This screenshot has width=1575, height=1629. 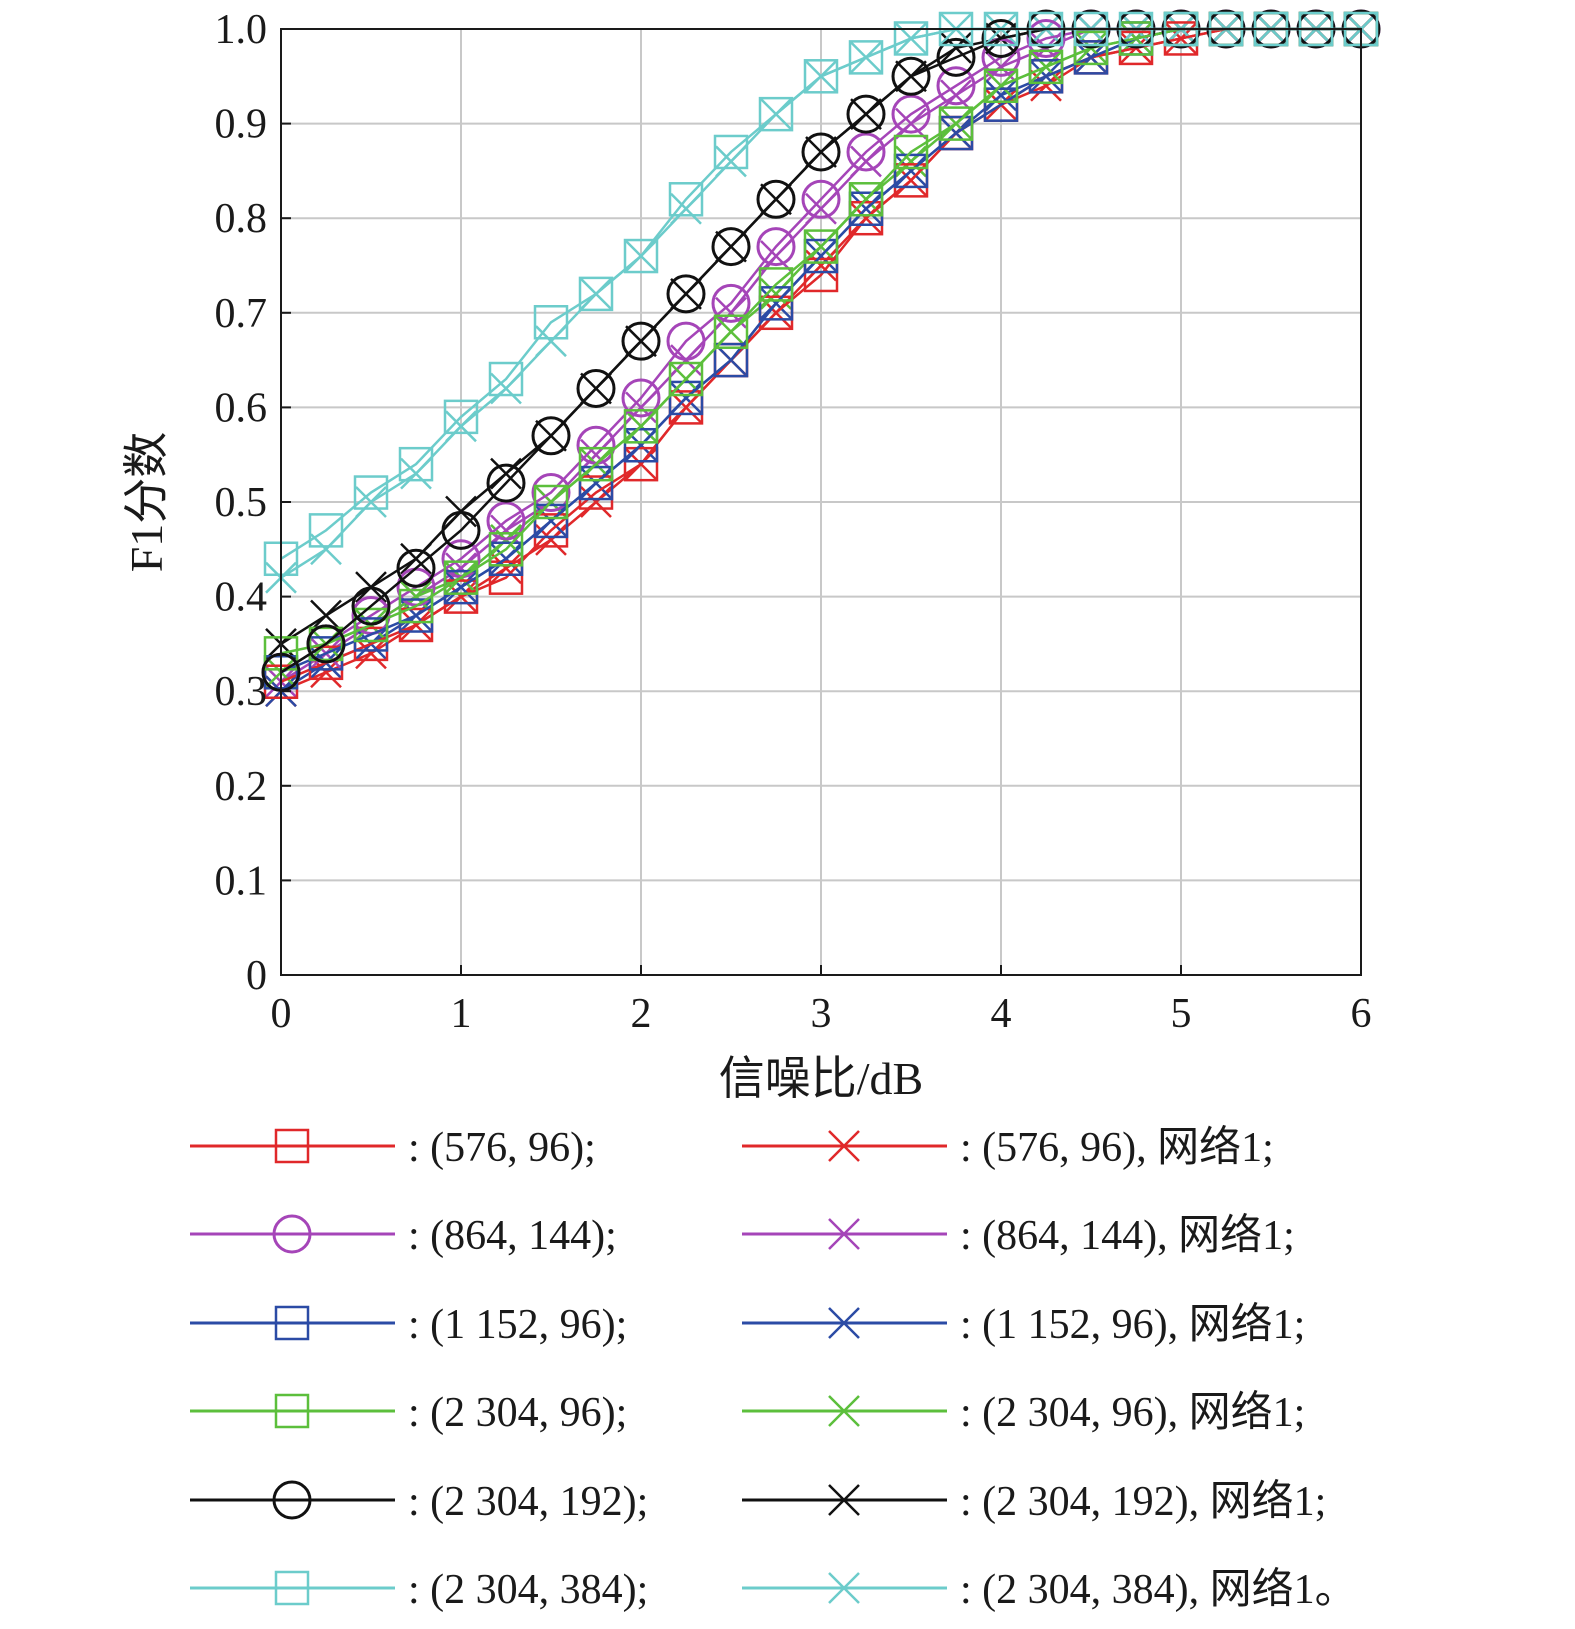 What do you see at coordinates (1117, 1147) in the screenshot?
I see `legend-label: : (576, 96), 网络1;` at bounding box center [1117, 1147].